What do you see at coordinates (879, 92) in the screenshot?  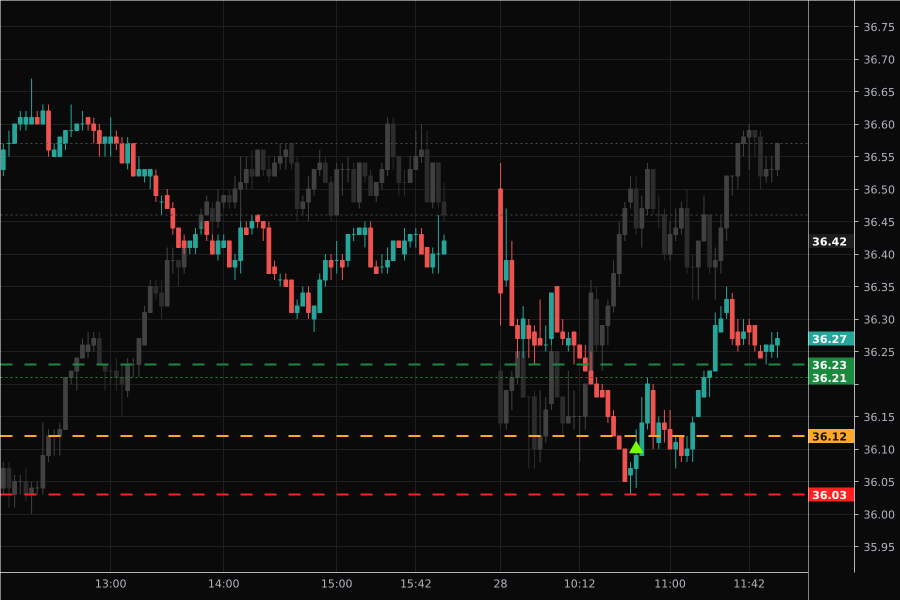 I see `y-tick-label: 36.65` at bounding box center [879, 92].